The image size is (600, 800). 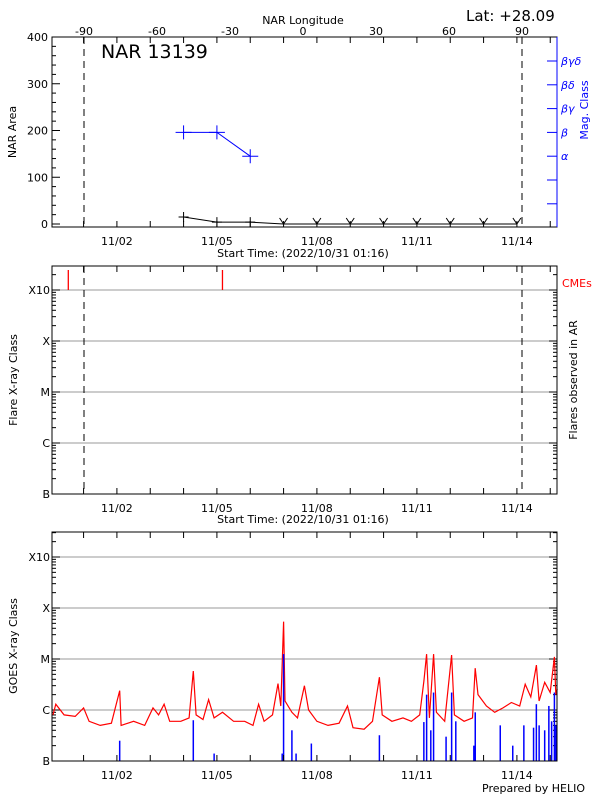 I want to click on top-tick-label: -30, so click(x=230, y=31).